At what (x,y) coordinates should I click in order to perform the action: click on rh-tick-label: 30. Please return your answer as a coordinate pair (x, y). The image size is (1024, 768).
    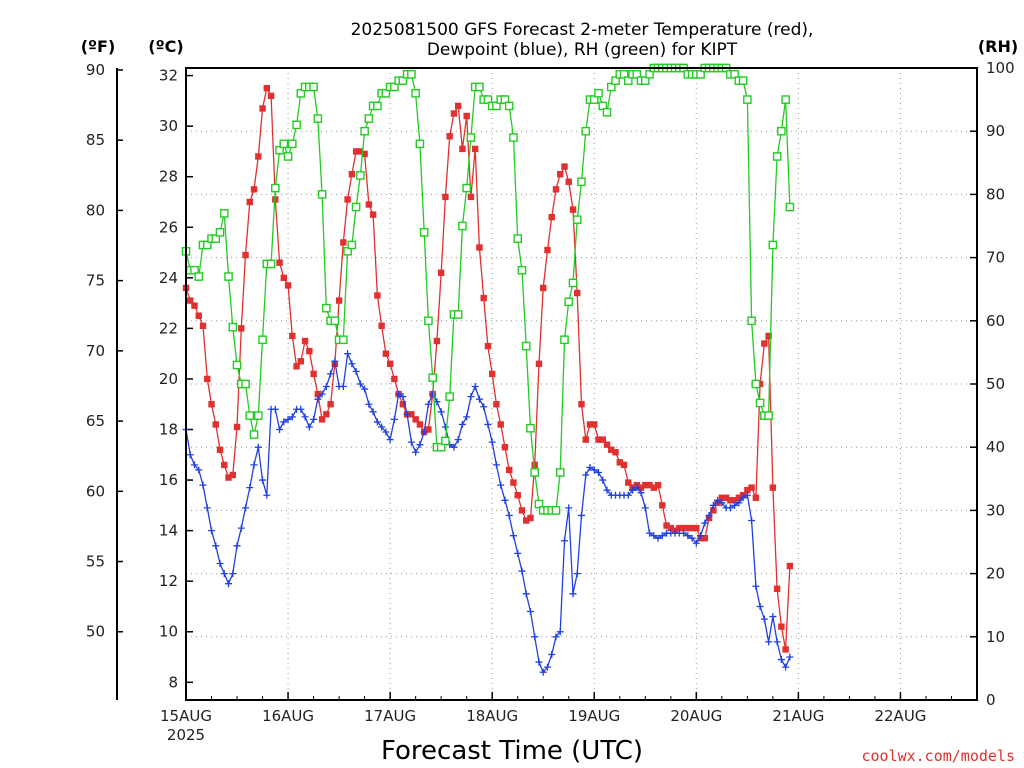
    Looking at the image, I should click on (995, 510).